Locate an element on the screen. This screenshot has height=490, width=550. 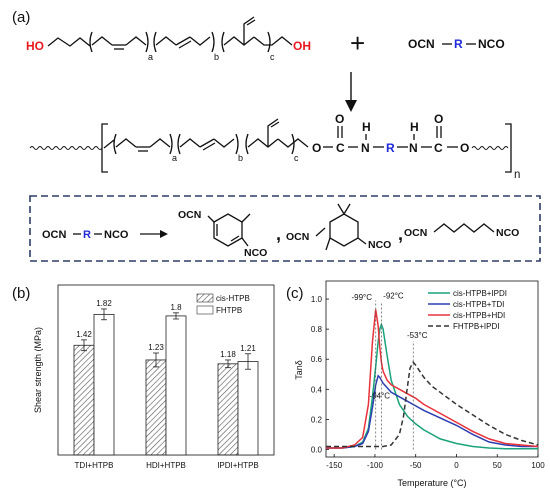
legend: cis-HTPB FHTPB is located at coordinates (223, 304).